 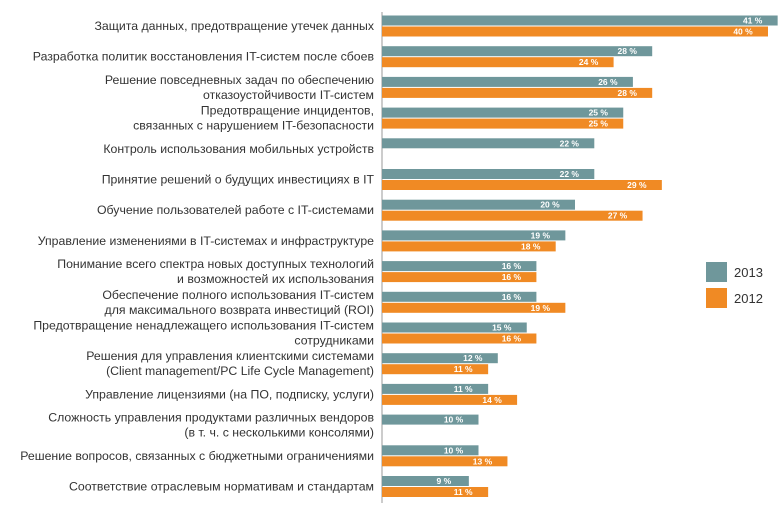 I want to click on data-label-2012-0: 40 %, so click(x=743, y=32).